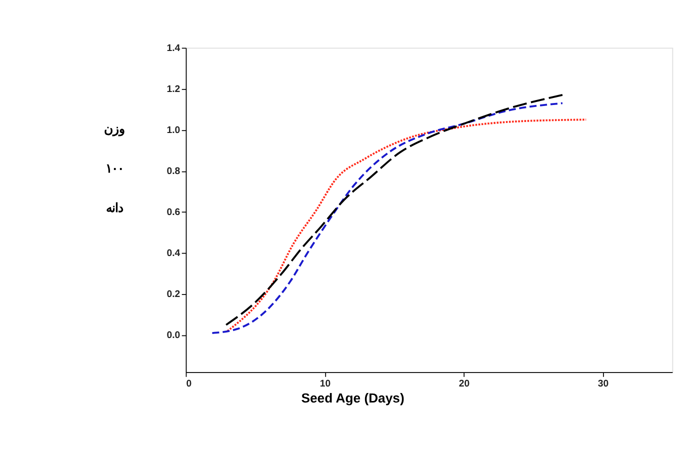  I want to click on x-tick-label: 30, so click(603, 384).